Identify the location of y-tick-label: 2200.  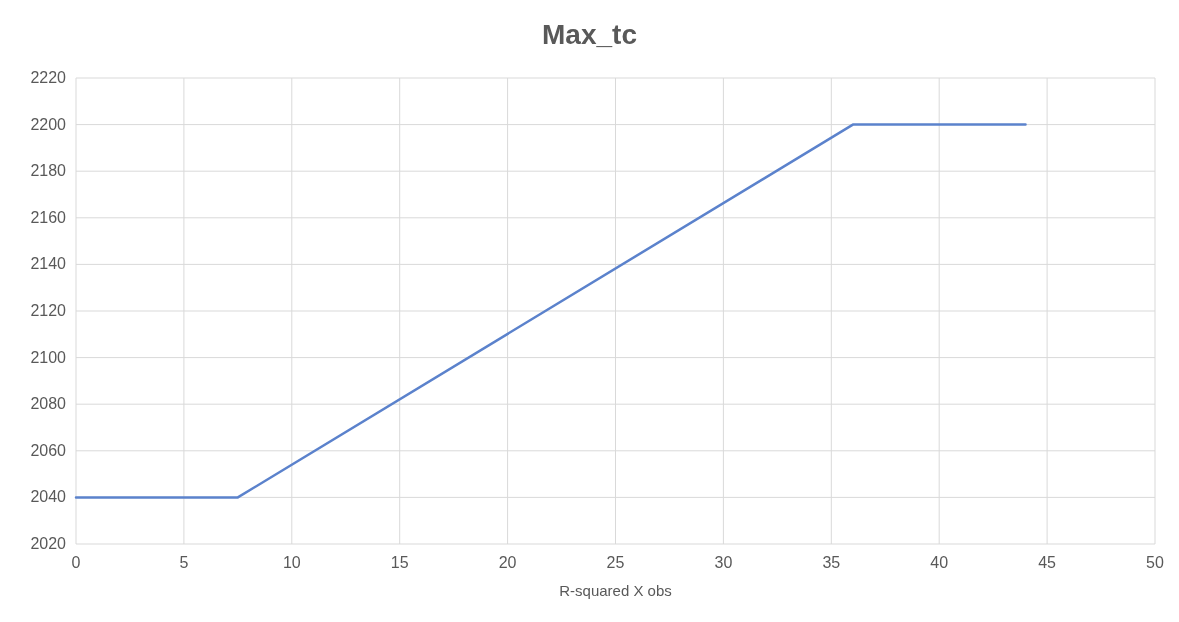
(48, 124).